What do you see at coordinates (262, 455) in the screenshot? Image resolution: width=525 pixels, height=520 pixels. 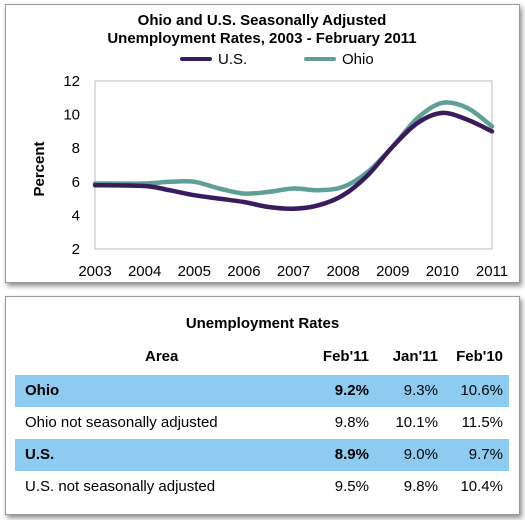 I see `table-row-us: U.S. 8.9% 9.0% 9.7%` at bounding box center [262, 455].